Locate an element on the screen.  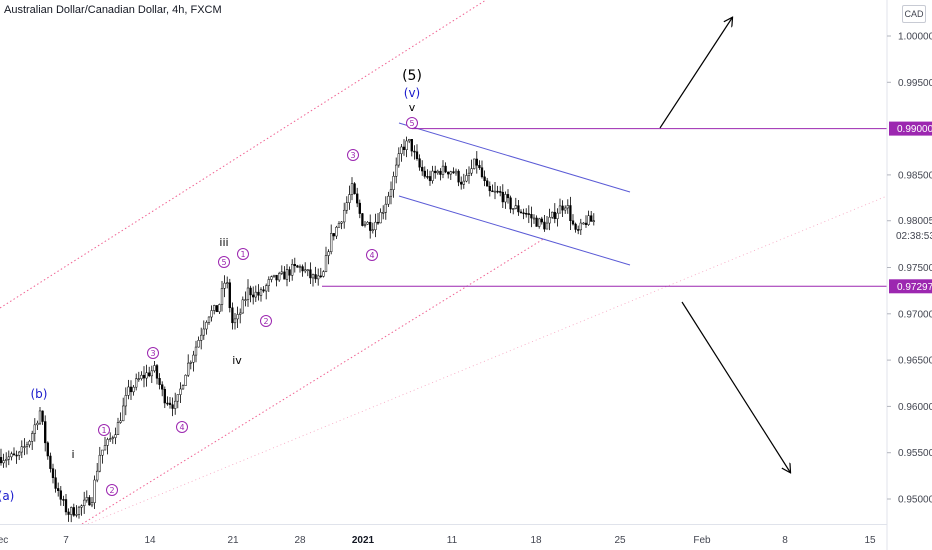
price-tag-bg is located at coordinates (910, 128).